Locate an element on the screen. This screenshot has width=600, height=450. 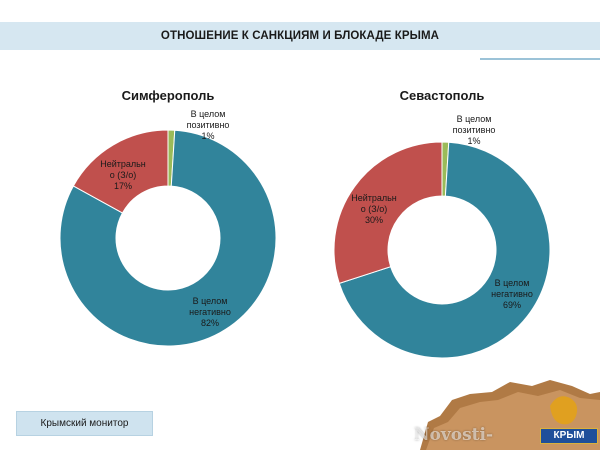
label-simferopol-positive: В целом позитивно 1% is located at coordinates (208, 125).